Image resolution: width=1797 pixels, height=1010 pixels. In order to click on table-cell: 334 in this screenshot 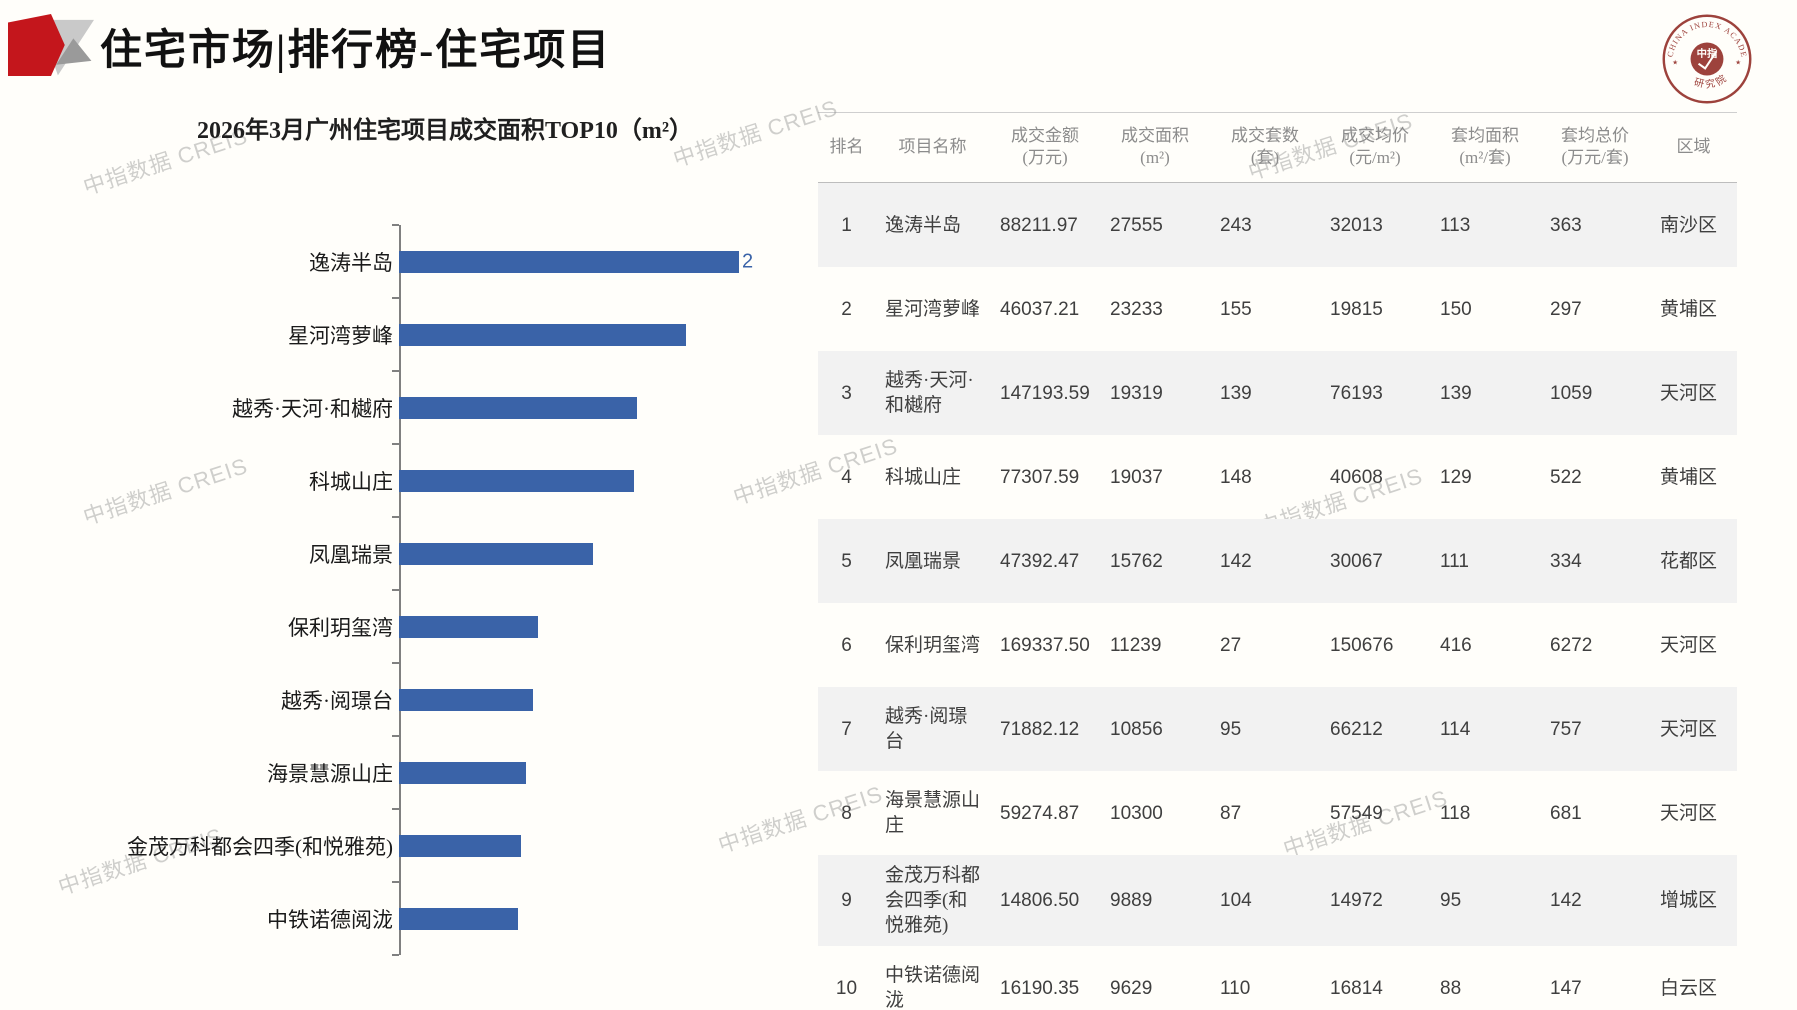, I will do `click(1595, 561)`.